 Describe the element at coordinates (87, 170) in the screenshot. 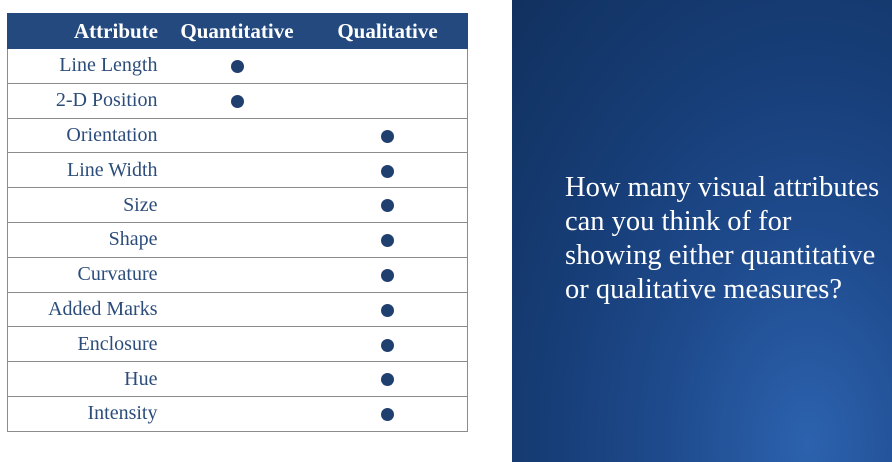

I see `attribute-name: Line Width` at that location.